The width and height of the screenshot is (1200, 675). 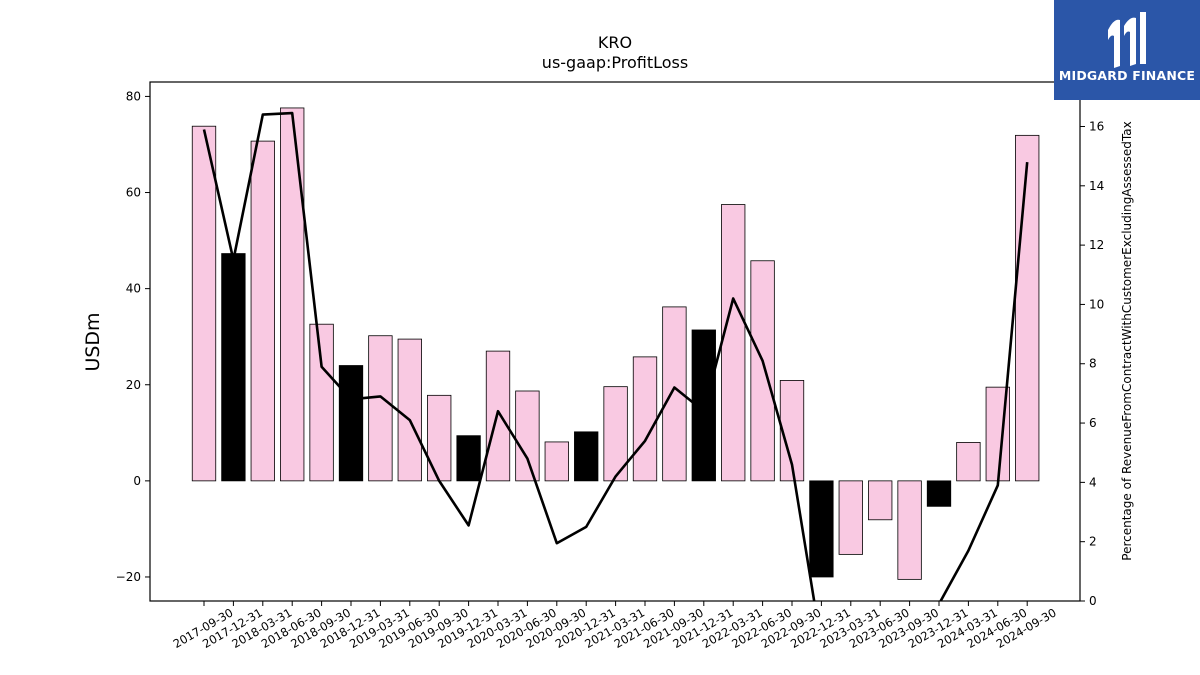 What do you see at coordinates (1093, 542) in the screenshot?
I see `right-tick-label: 2` at bounding box center [1093, 542].